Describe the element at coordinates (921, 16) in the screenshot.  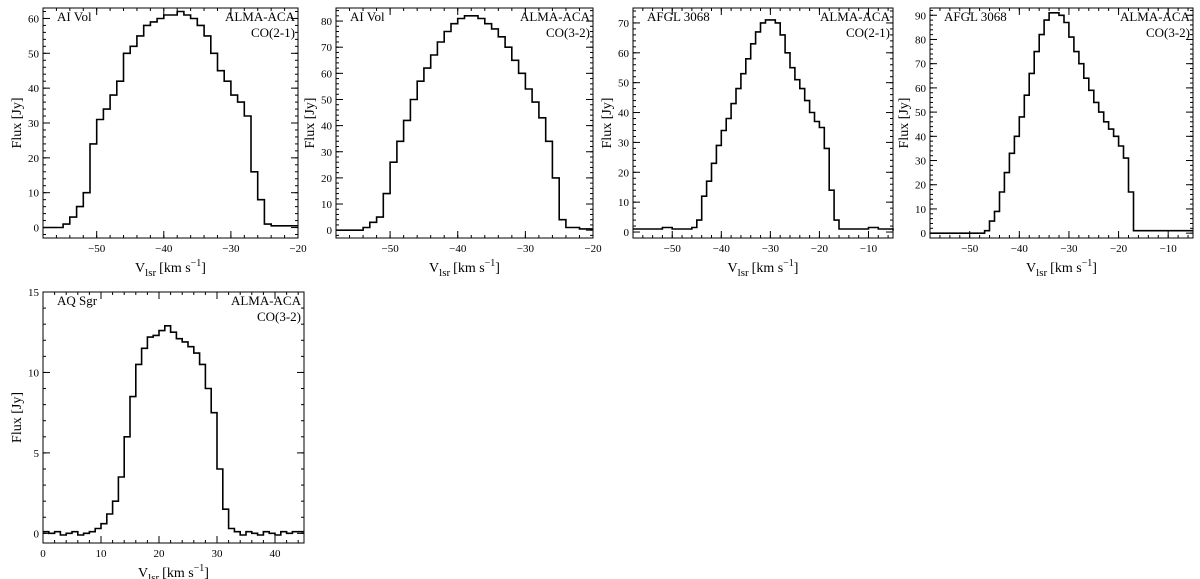
I see `y-tick-label: 90` at that location.